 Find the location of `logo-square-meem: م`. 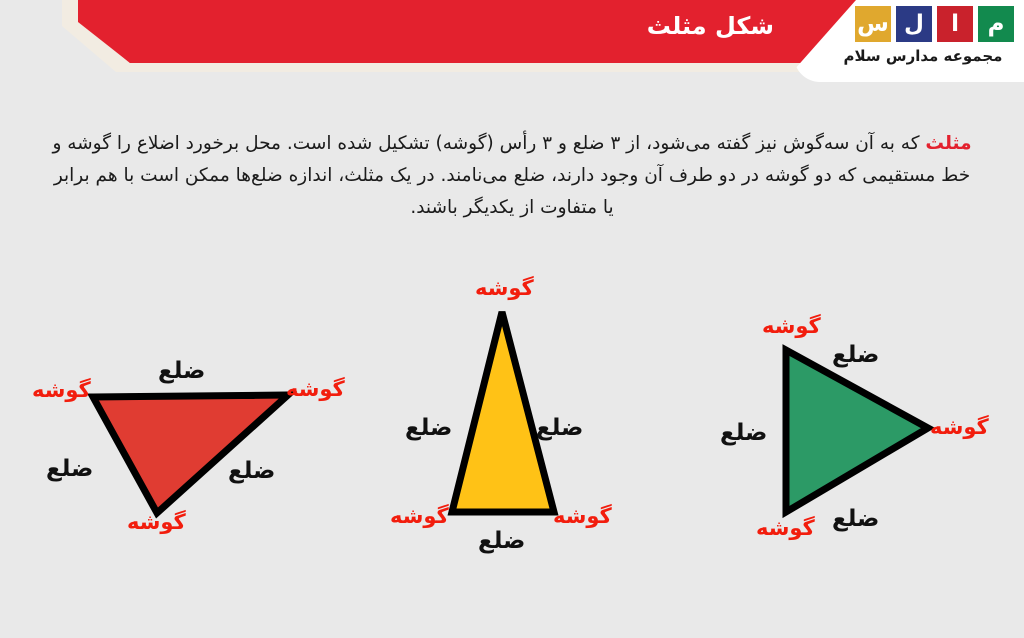

logo-square-meem: م is located at coordinates (996, 24).